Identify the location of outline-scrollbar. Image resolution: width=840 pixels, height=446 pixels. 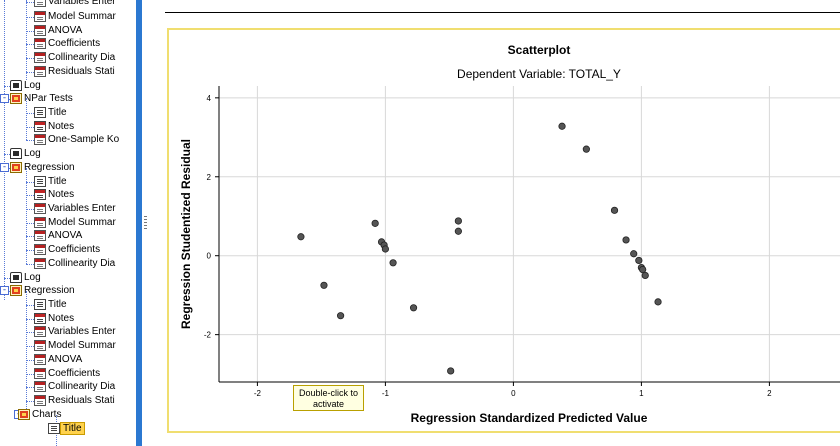
(139, 223).